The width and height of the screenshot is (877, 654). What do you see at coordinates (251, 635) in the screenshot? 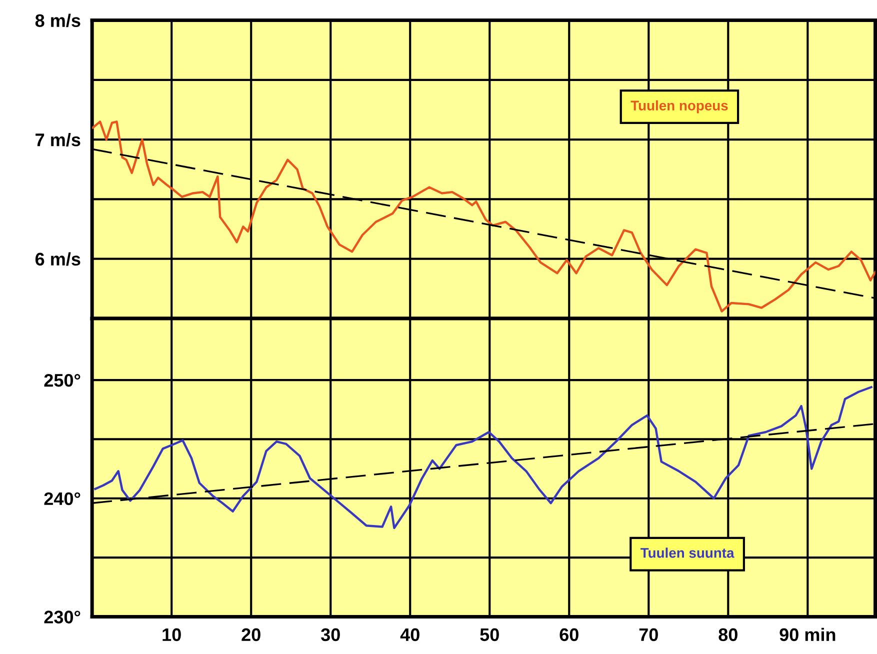
I see `x-tick-label: 20` at bounding box center [251, 635].